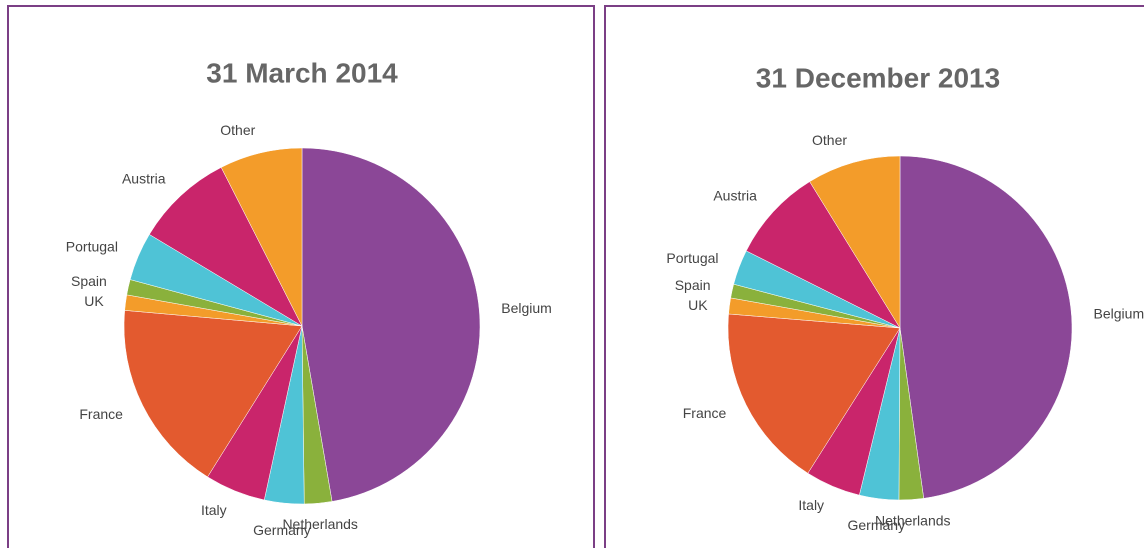 The width and height of the screenshot is (1144, 548). What do you see at coordinates (302, 72) in the screenshot?
I see `chart-title: 31 March 2014` at bounding box center [302, 72].